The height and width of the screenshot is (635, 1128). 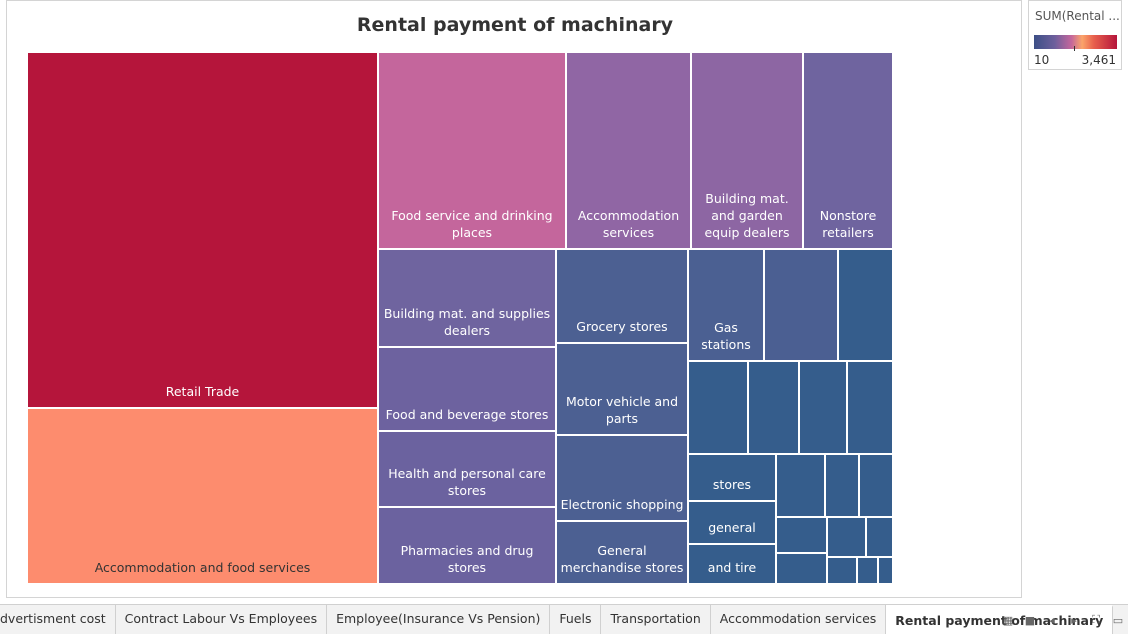 What do you see at coordinates (58, 619) in the screenshot?
I see `sheet-tab: dvertisment cost` at bounding box center [58, 619].